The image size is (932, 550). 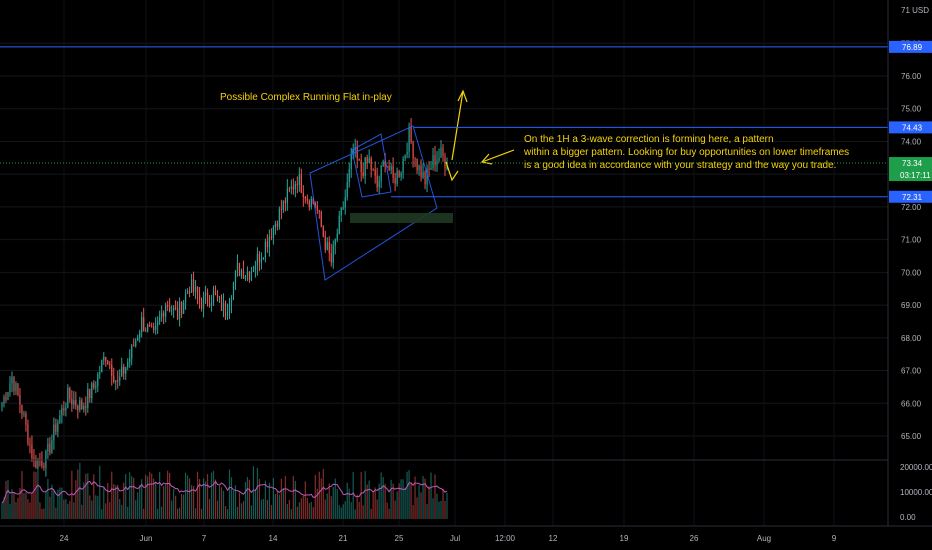 I want to click on price-tag-label-lower: 72.31, so click(x=912, y=197).